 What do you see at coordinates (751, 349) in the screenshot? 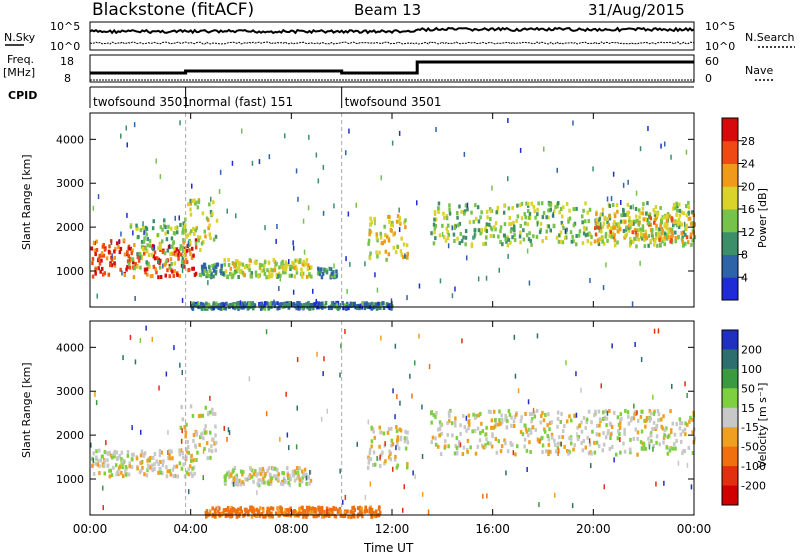
I see `velocity-colorbar-tick-label: 200` at bounding box center [751, 349].